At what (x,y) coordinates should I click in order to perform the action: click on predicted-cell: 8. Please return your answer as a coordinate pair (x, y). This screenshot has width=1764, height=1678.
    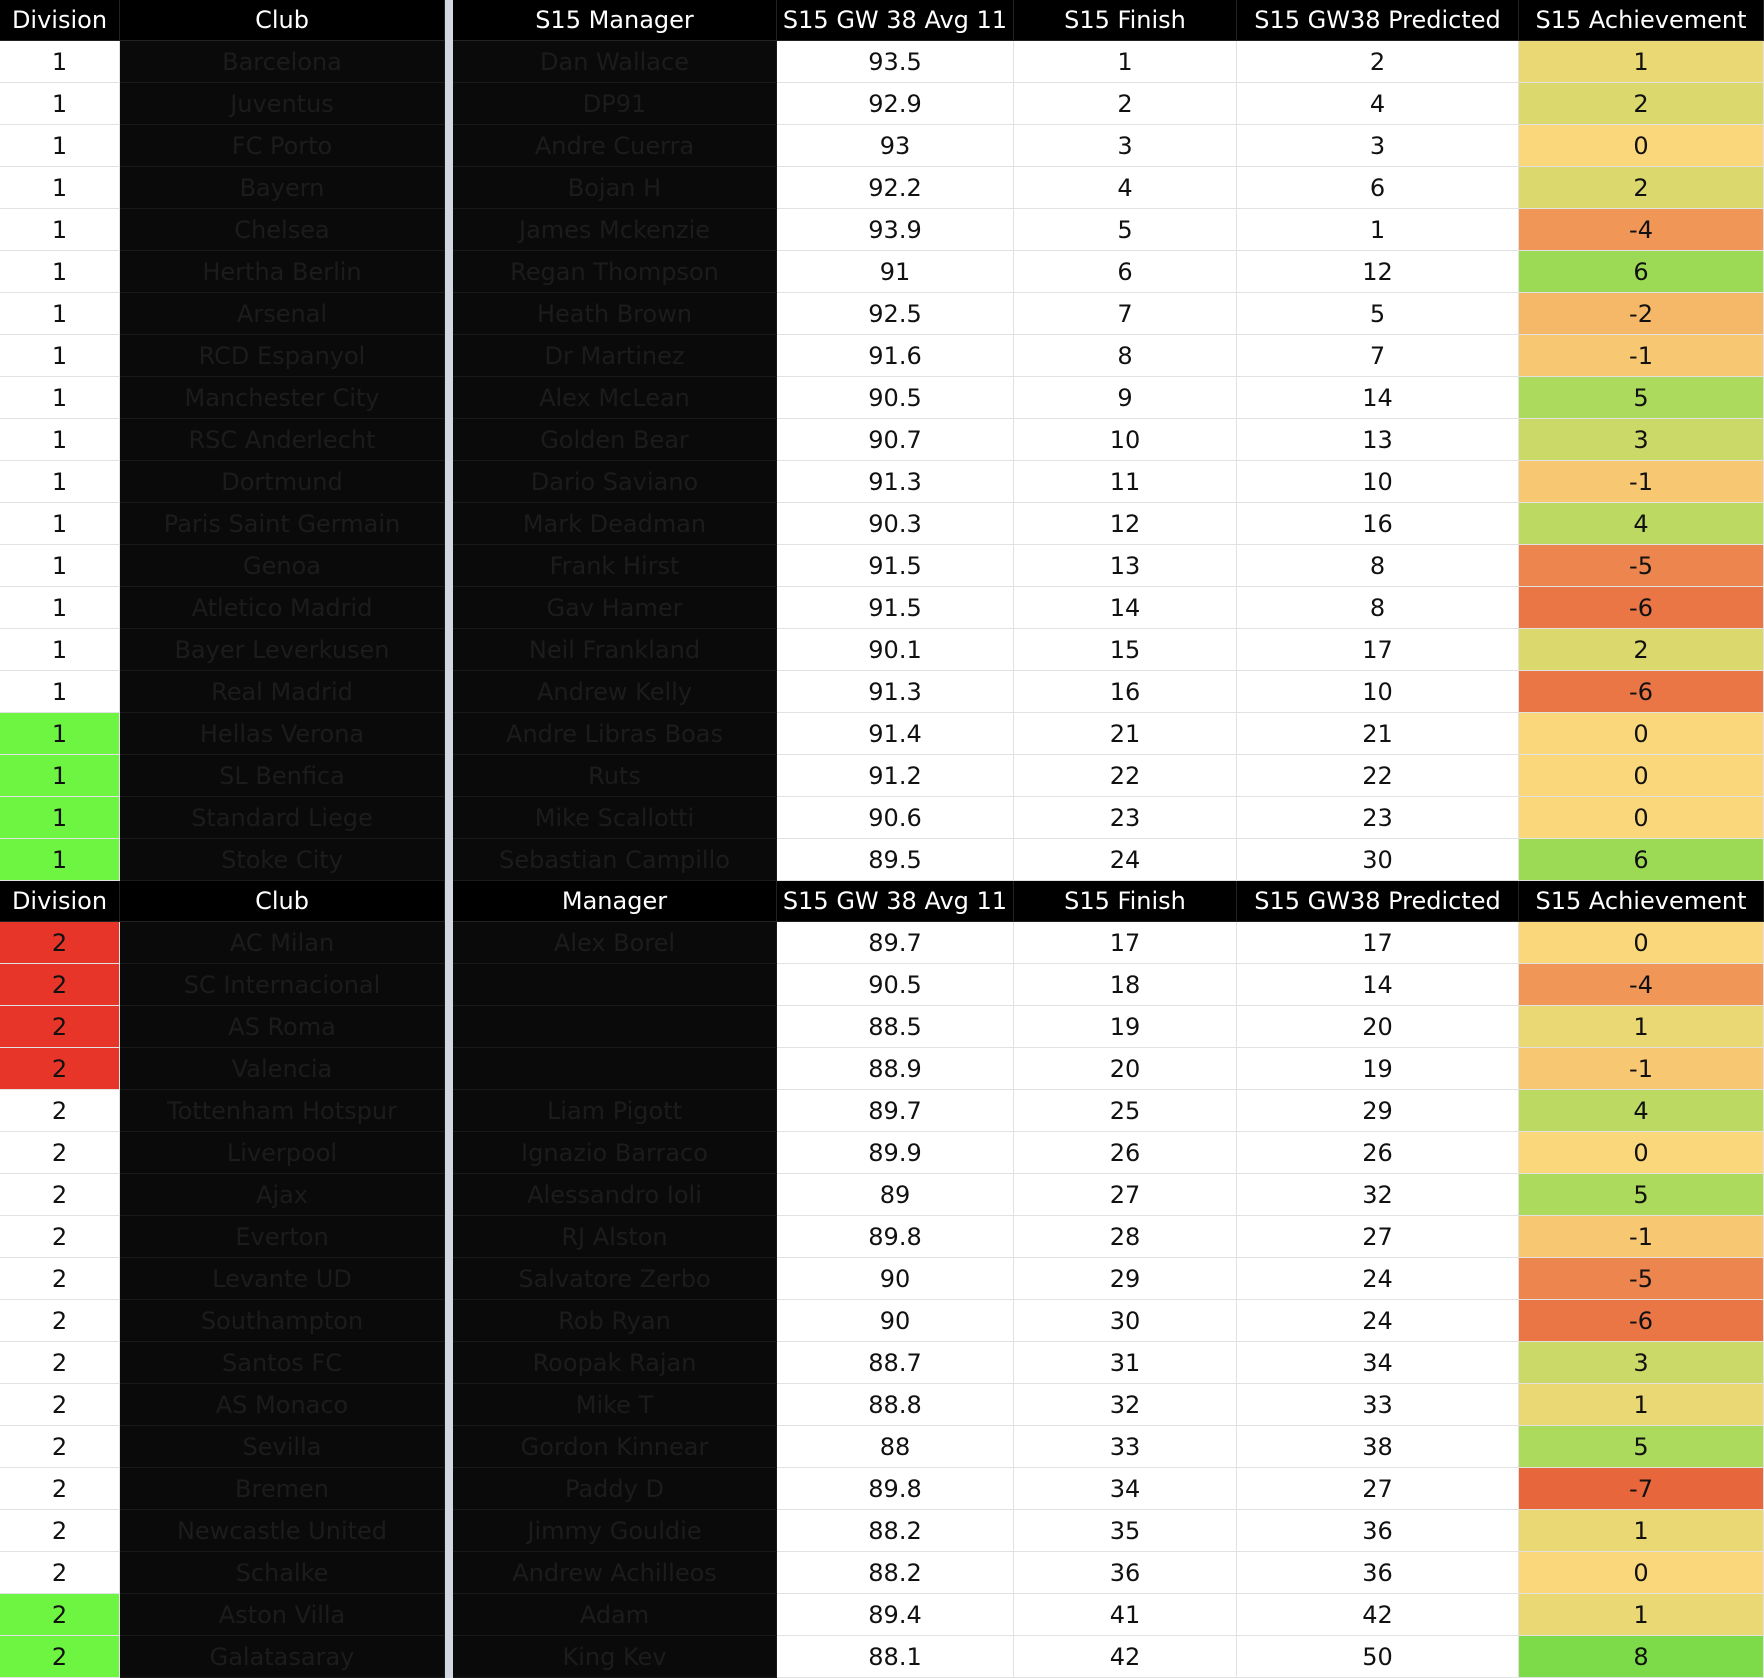
    Looking at the image, I should click on (1378, 566).